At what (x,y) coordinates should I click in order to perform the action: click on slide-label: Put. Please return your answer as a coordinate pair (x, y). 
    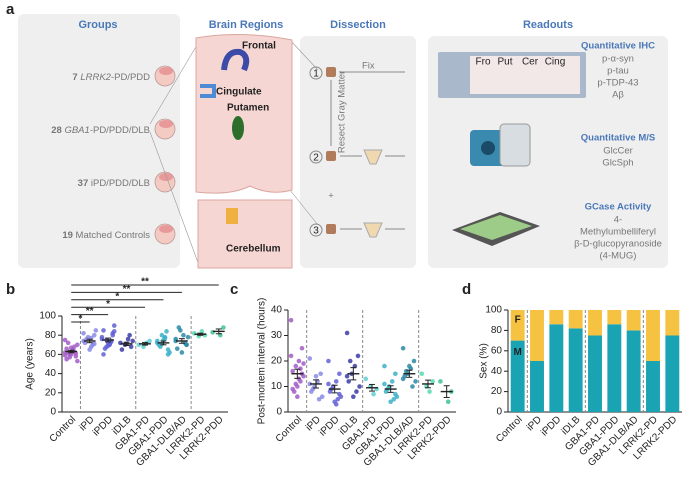
    Looking at the image, I should click on (504, 62).